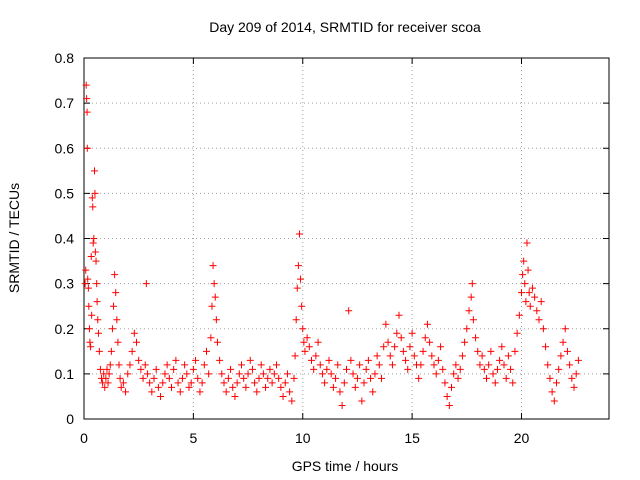 This screenshot has height=480, width=640. I want to click on x-tick-label: 15, so click(412, 438).